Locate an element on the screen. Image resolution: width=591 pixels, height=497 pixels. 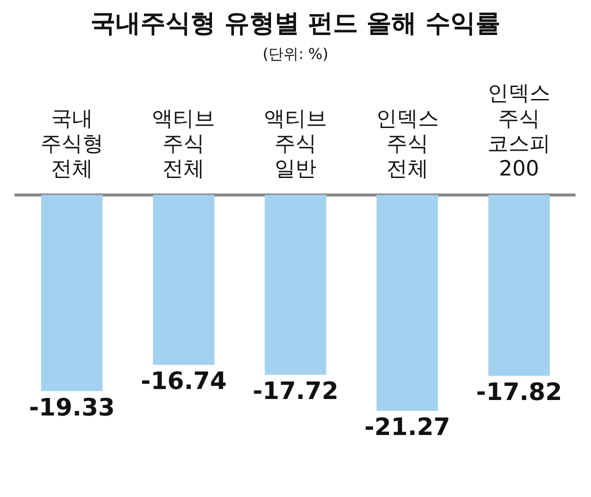
x-tick-label: 국내 주식형 전체 is located at coordinates (72, 143).